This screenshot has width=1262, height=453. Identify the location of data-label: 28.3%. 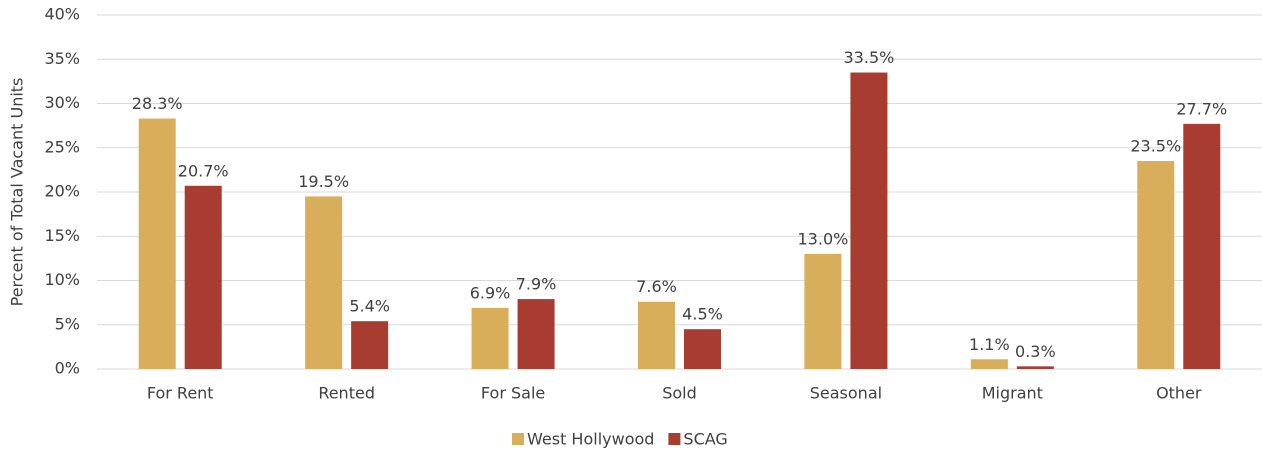
(157, 103).